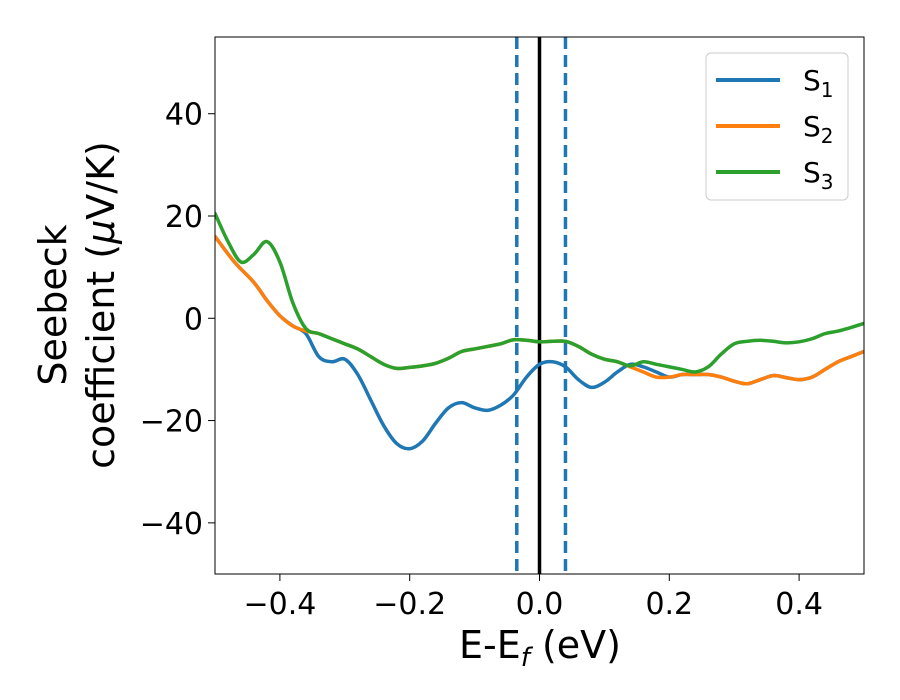  I want to click on x-tick-label: 0.2, so click(669, 604).